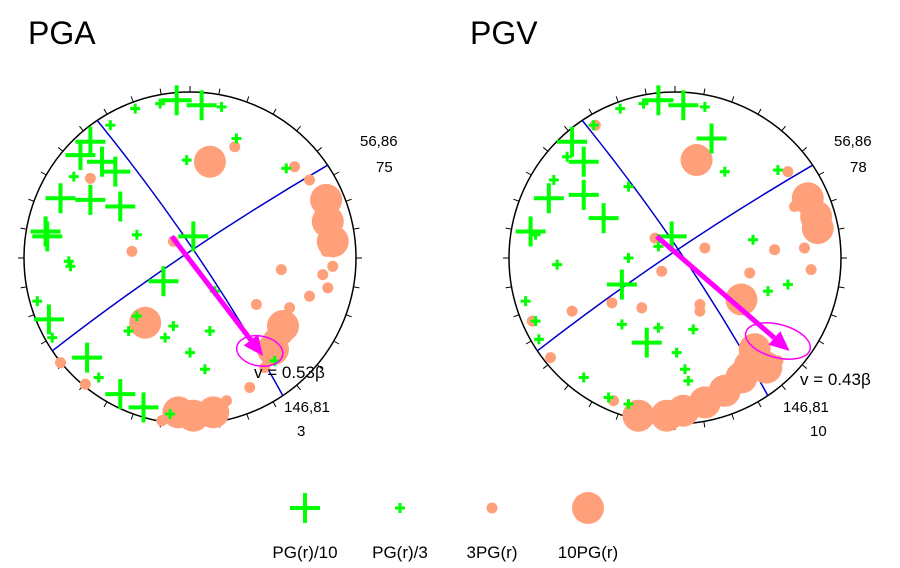  Describe the element at coordinates (858, 167) in the screenshot. I see `plane1-value: 78` at that location.